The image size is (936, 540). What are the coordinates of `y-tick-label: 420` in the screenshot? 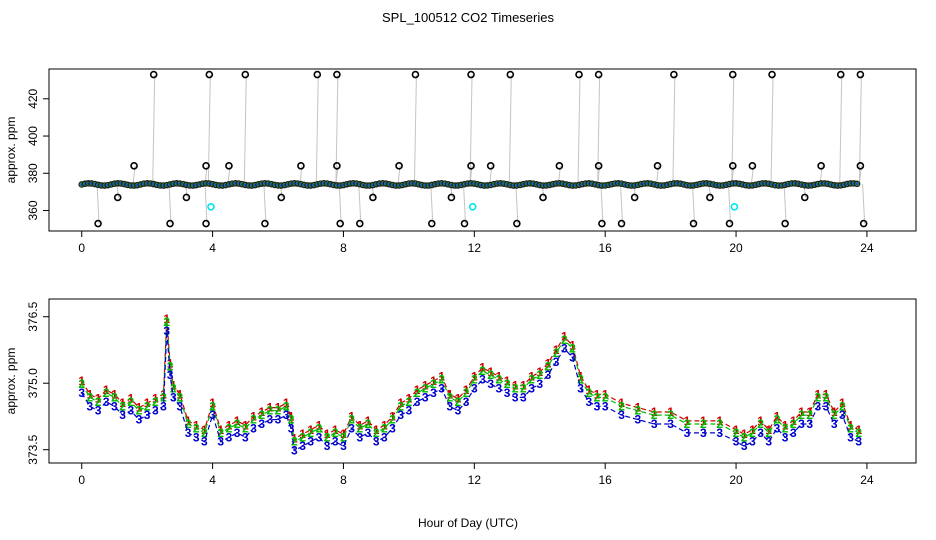 It's located at (33, 98).